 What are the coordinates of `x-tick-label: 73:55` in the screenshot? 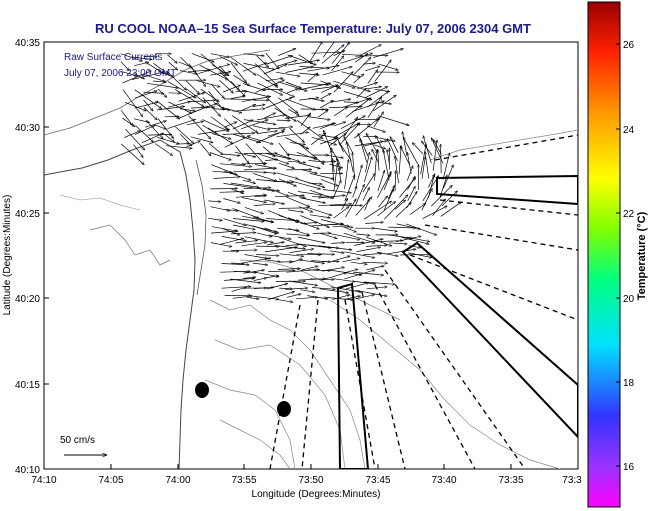 It's located at (243, 480).